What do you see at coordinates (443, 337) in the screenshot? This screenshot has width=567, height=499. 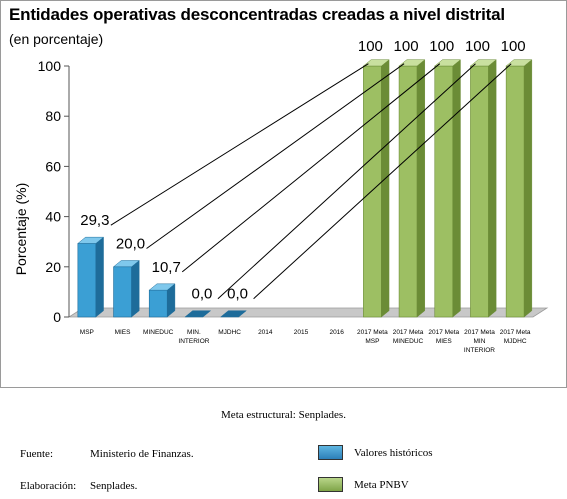 I see `x-tick-label: 2017 Meta MIES` at bounding box center [443, 337].